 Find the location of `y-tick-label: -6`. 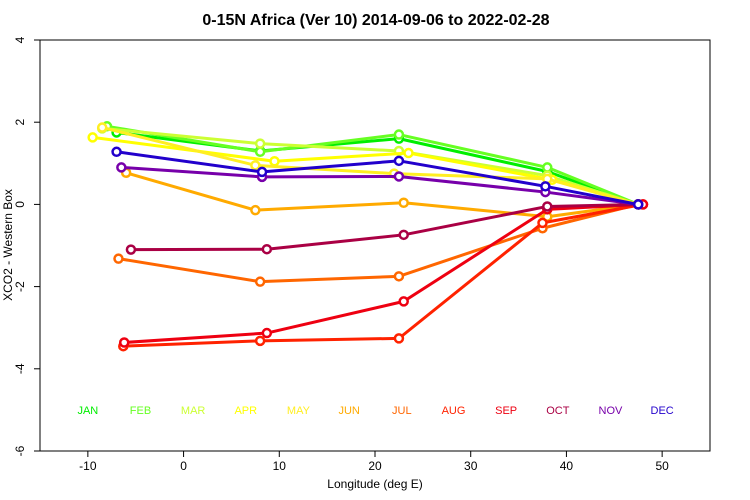

y-tick-label: -6 is located at coordinates (20, 450).